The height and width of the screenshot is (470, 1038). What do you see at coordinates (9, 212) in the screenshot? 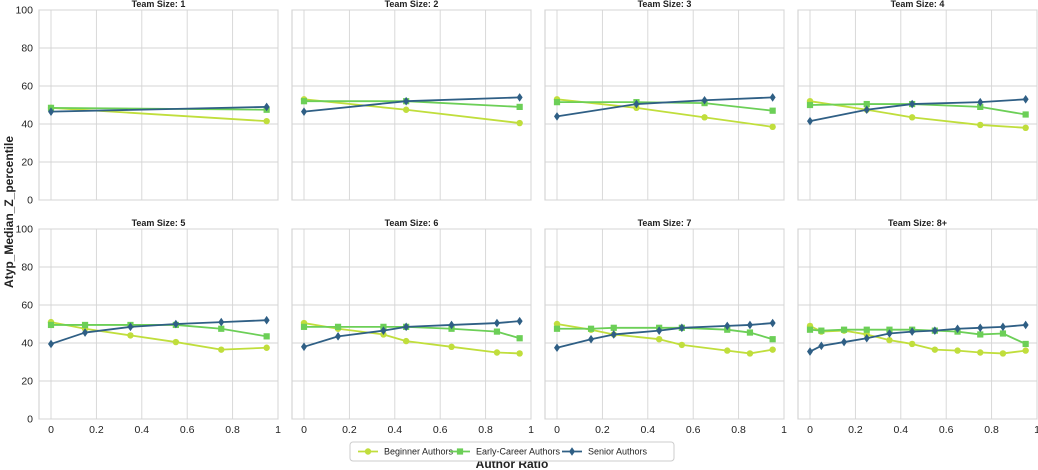
I see `y-axis-label: Atyp_Median_Z_percentile` at bounding box center [9, 212].